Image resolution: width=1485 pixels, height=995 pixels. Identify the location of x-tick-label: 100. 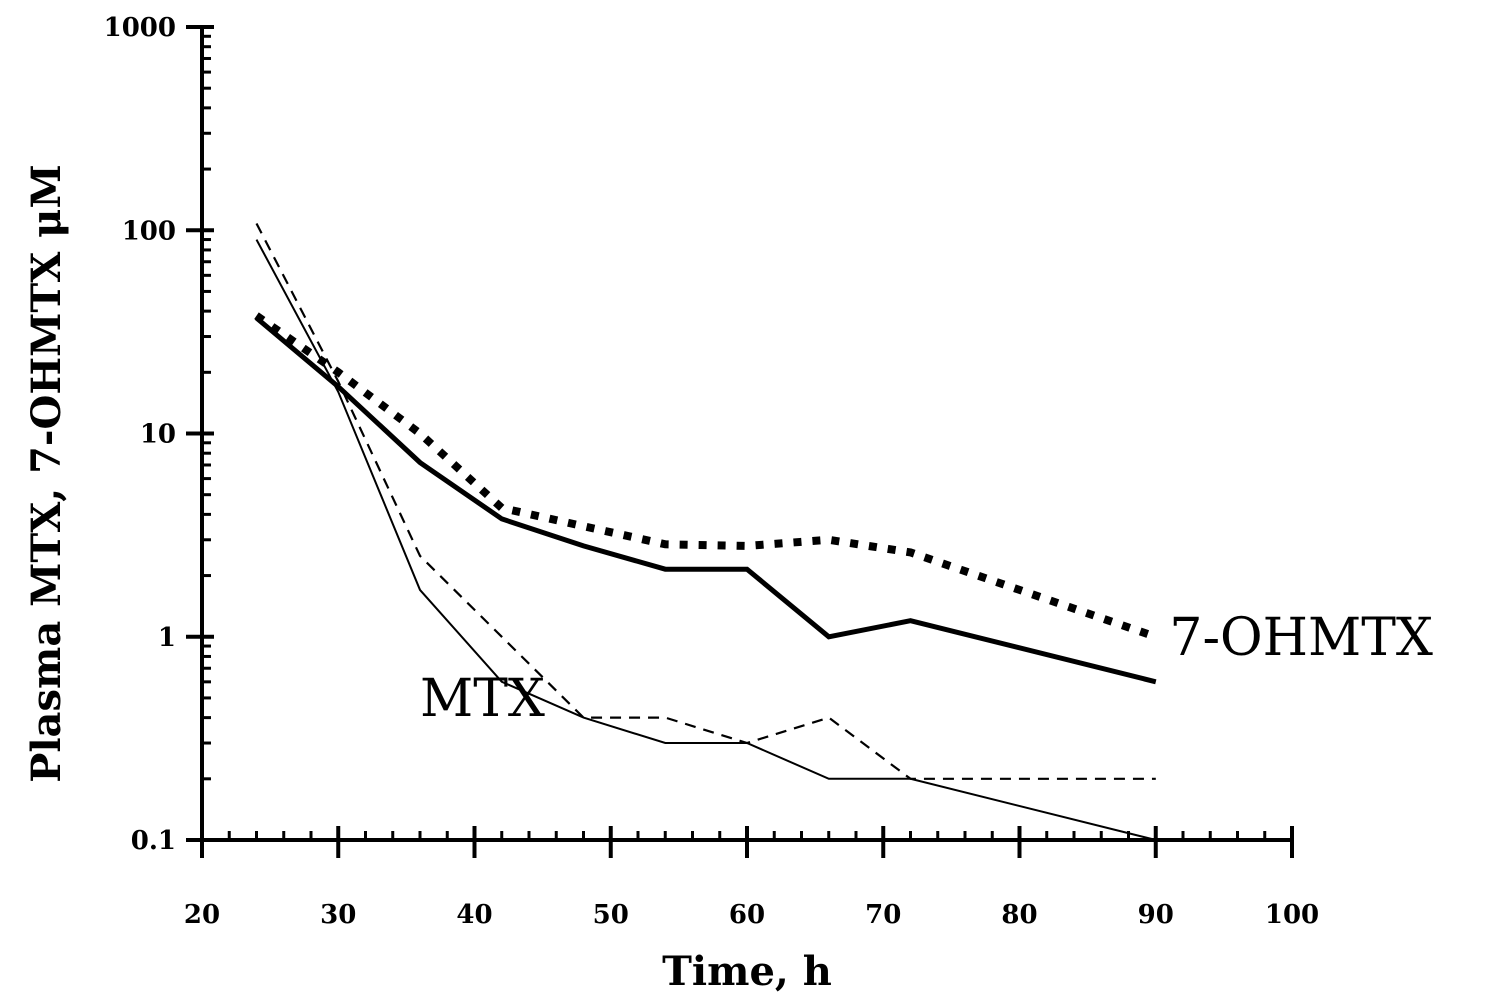
(1292, 915).